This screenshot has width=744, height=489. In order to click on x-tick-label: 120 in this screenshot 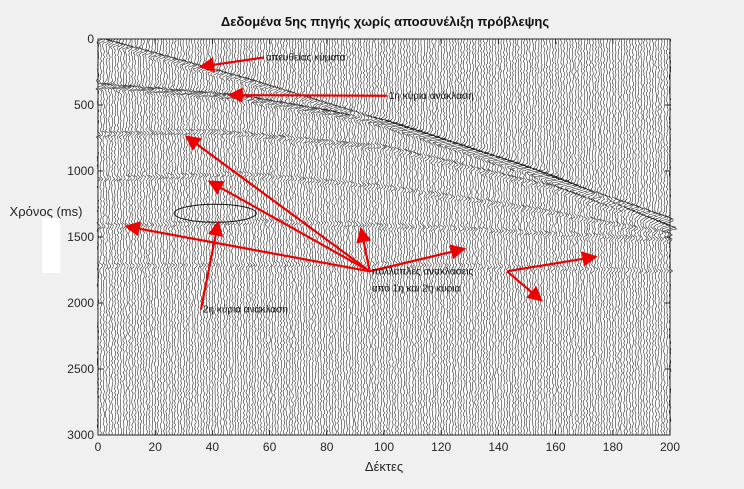, I will do `click(441, 447)`.